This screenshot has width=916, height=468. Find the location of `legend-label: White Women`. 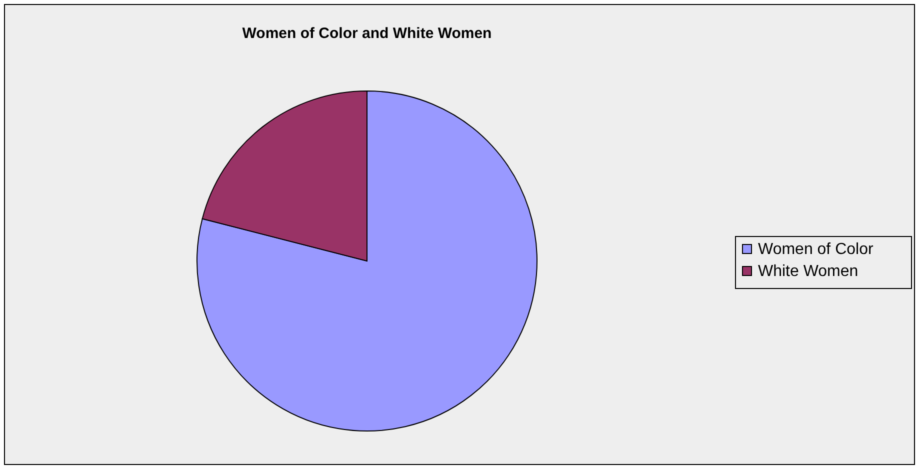

legend-label: White Women is located at coordinates (808, 271).